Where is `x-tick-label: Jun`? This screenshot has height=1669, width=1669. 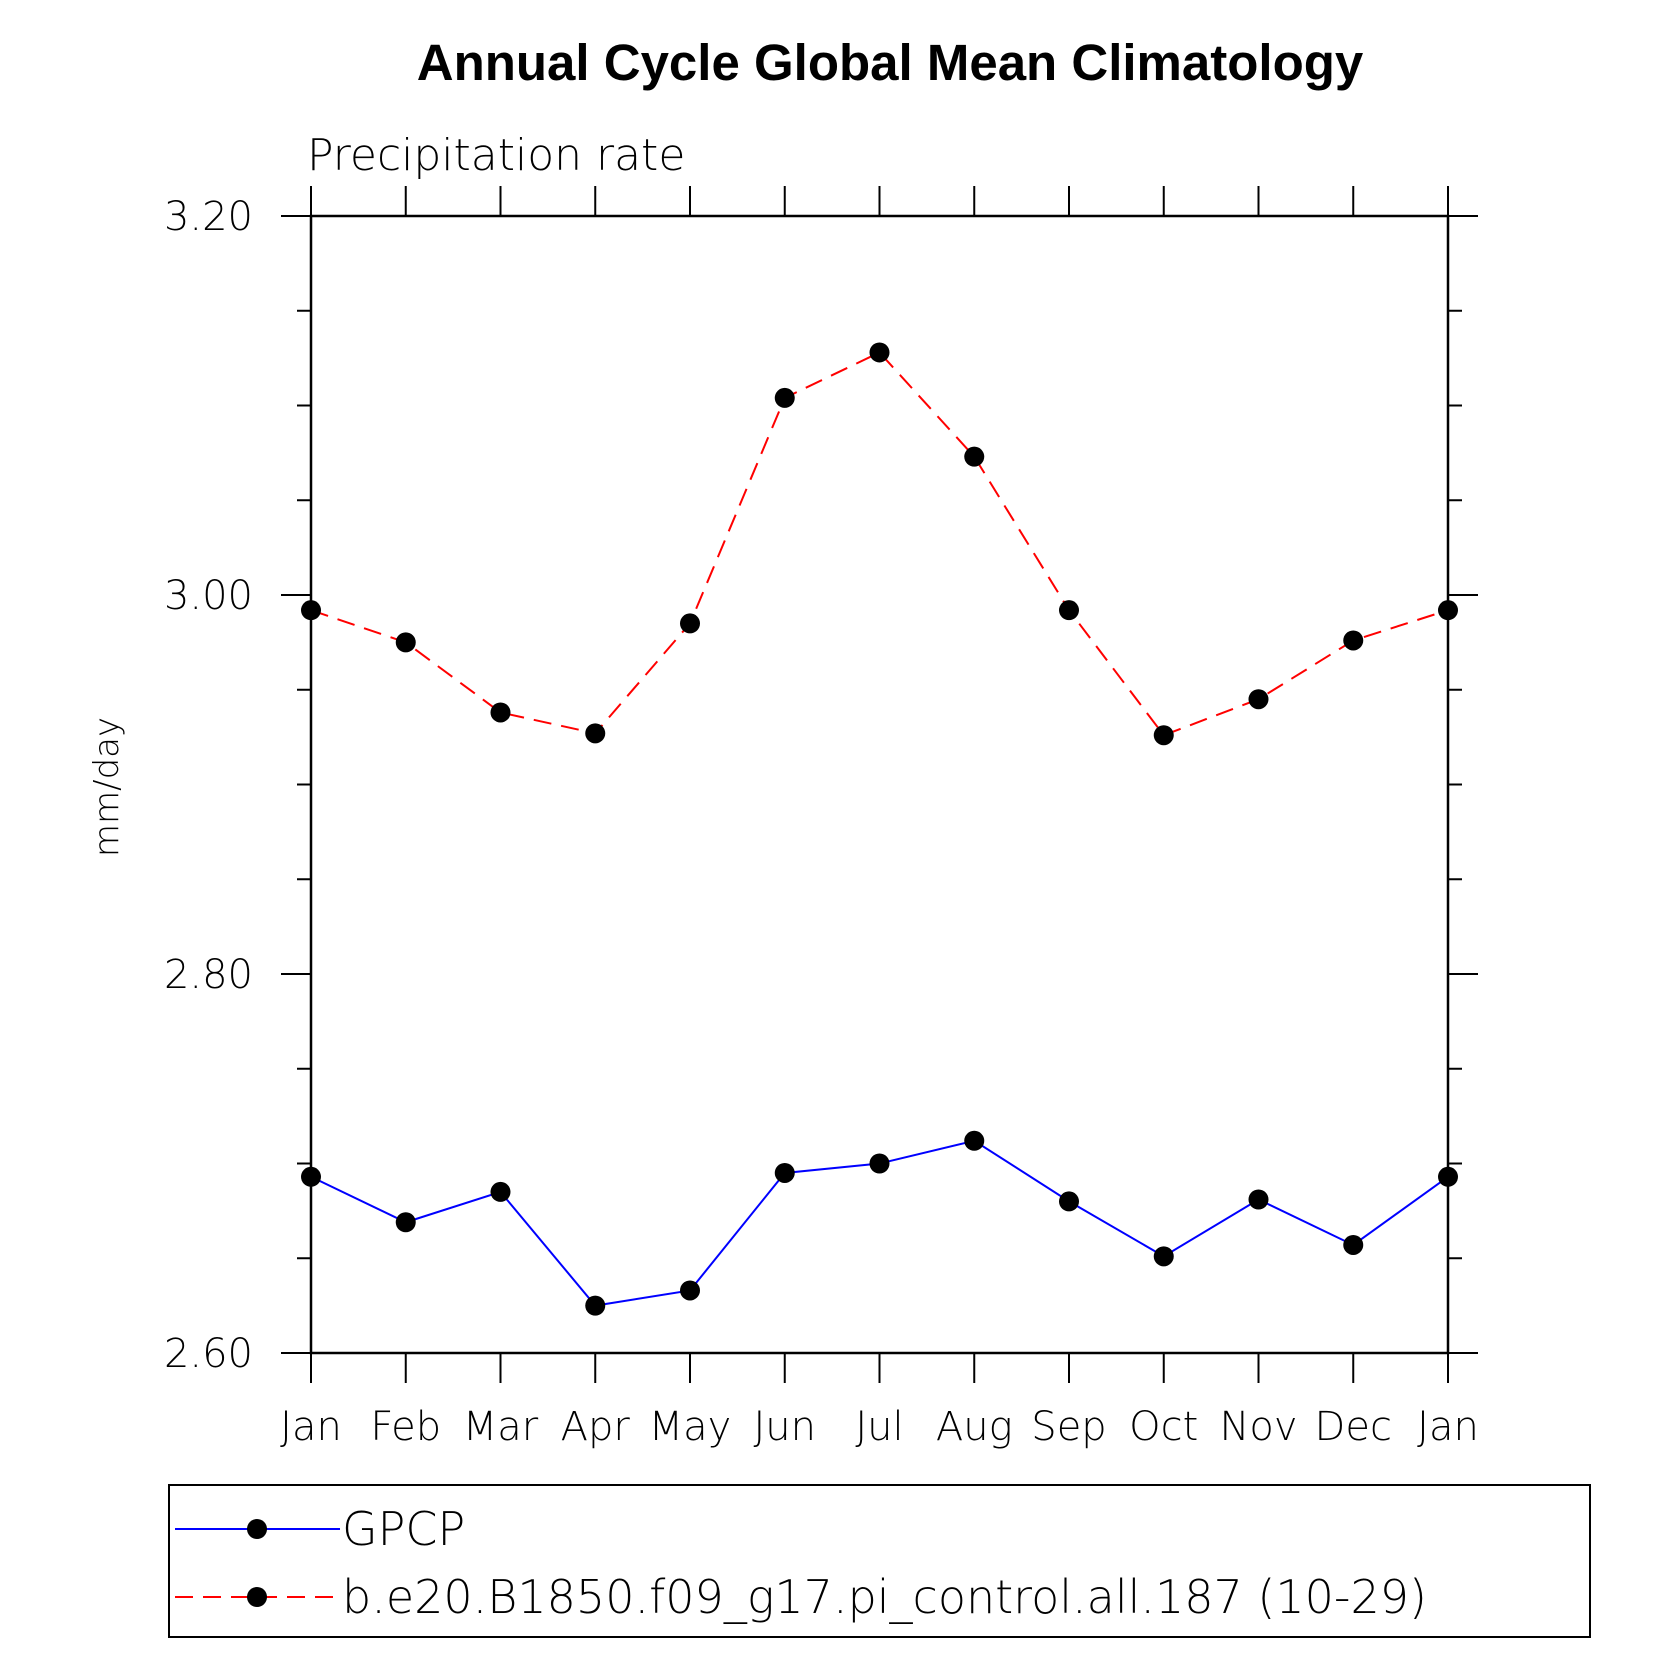
x-tick-label: Jun is located at coordinates (785, 1427).